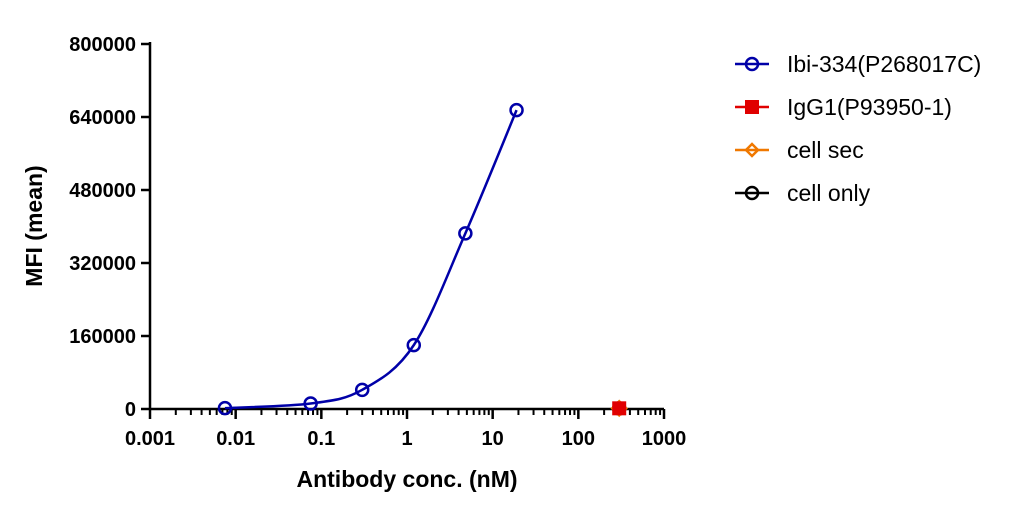 The image size is (1020, 514). Describe the element at coordinates (493, 439) in the screenshot. I see `x-tick-label: 10` at that location.